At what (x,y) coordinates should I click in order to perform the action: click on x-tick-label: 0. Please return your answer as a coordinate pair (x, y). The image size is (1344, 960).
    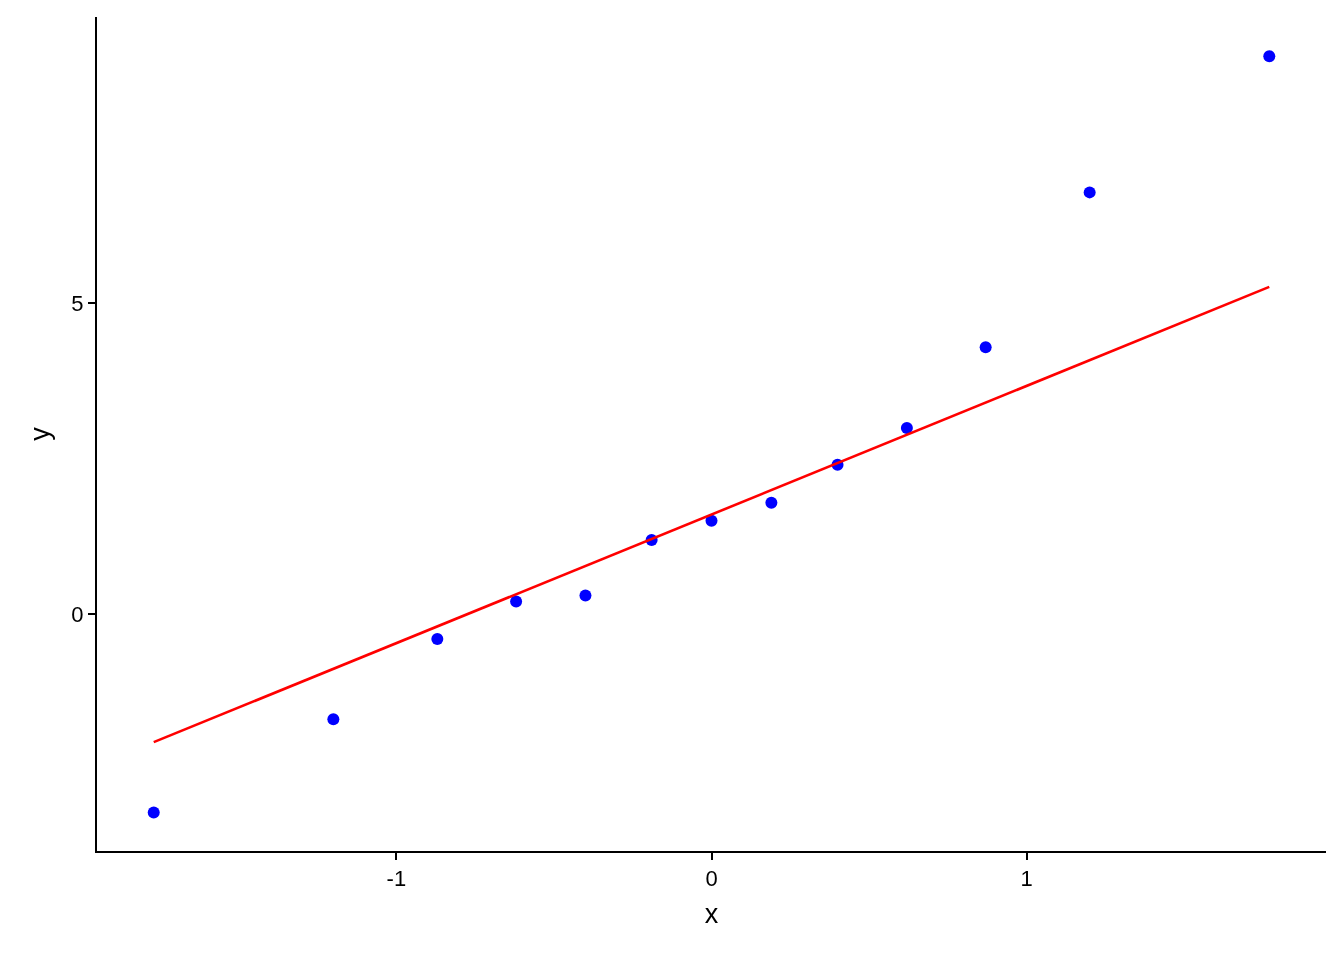
    Looking at the image, I should click on (711, 879).